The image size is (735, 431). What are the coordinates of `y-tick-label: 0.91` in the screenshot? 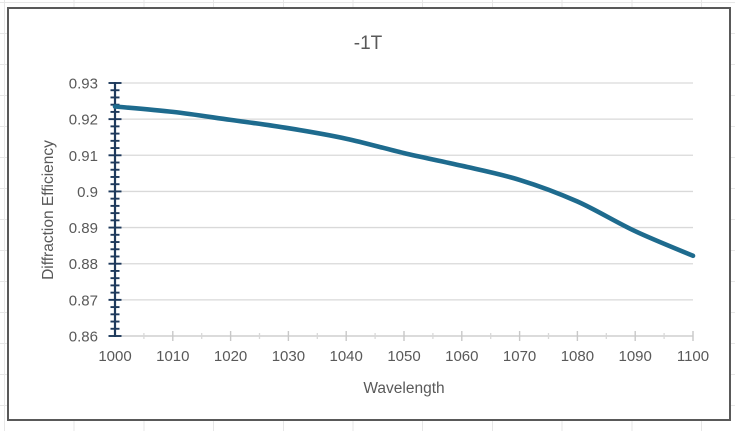 It's located at (83, 156).